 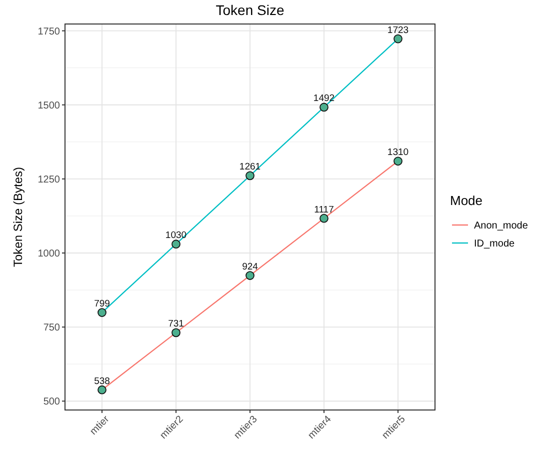 I want to click on y-tick-label: 1750, so click(x=49, y=32).